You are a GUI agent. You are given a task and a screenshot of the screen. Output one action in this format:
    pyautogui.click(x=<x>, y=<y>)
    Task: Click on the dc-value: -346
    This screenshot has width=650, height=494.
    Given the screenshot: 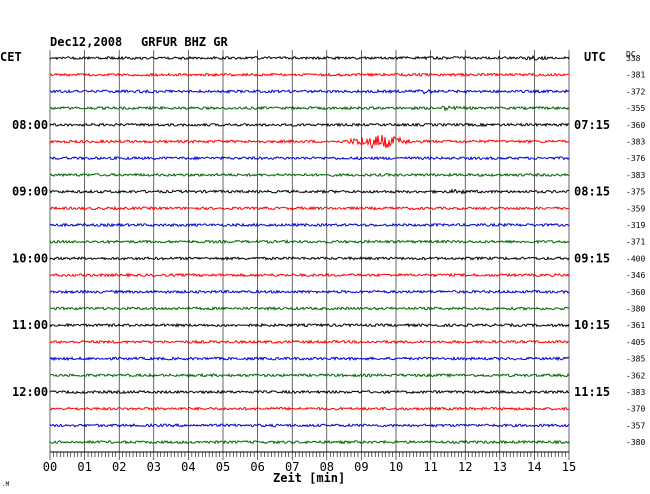 What is the action you would take?
    pyautogui.click(x=635, y=275)
    